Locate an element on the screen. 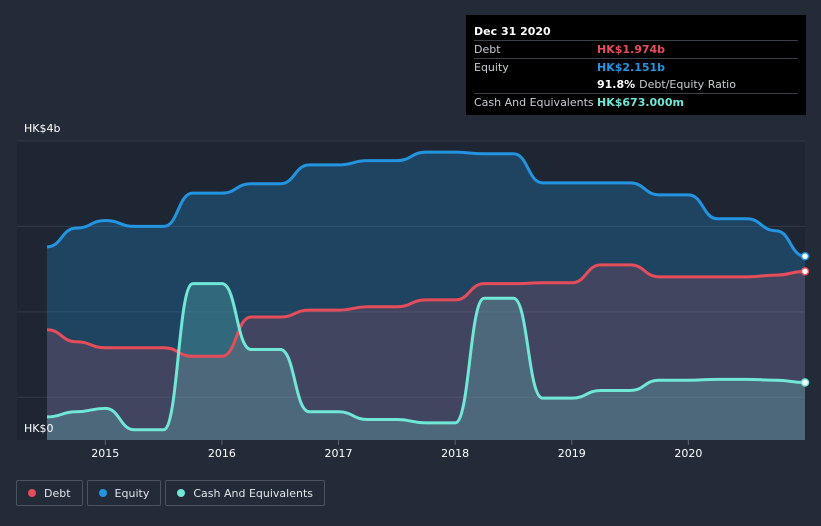 This screenshot has width=821, height=526. legend-label-equity: Equity is located at coordinates (132, 493).